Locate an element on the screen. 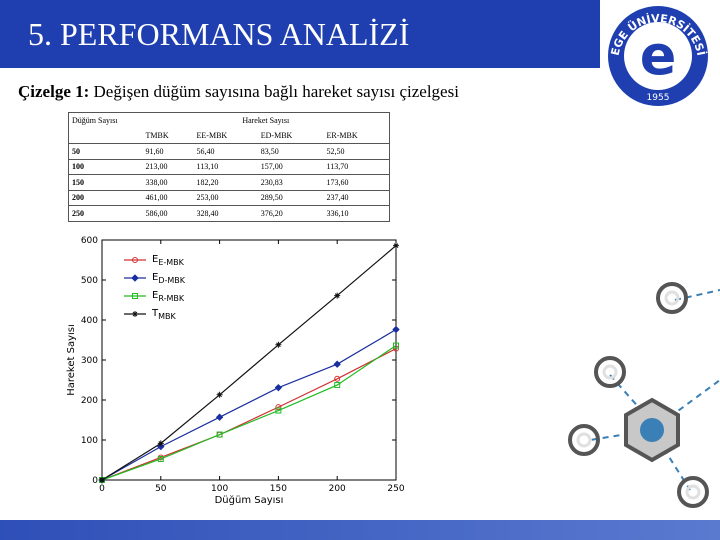 Image resolution: width=720 pixels, height=540 pixels. table-row: 150 338,00 182,20 230,83 173,60 is located at coordinates (229, 182).